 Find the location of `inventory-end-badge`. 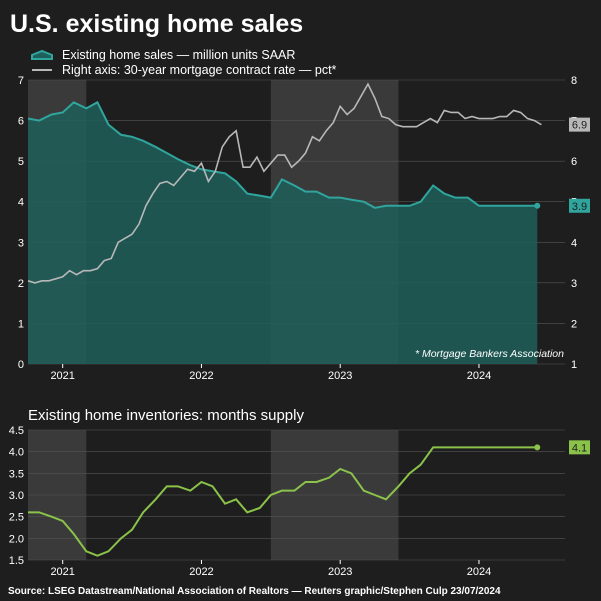

inventory-end-badge is located at coordinates (579, 447).